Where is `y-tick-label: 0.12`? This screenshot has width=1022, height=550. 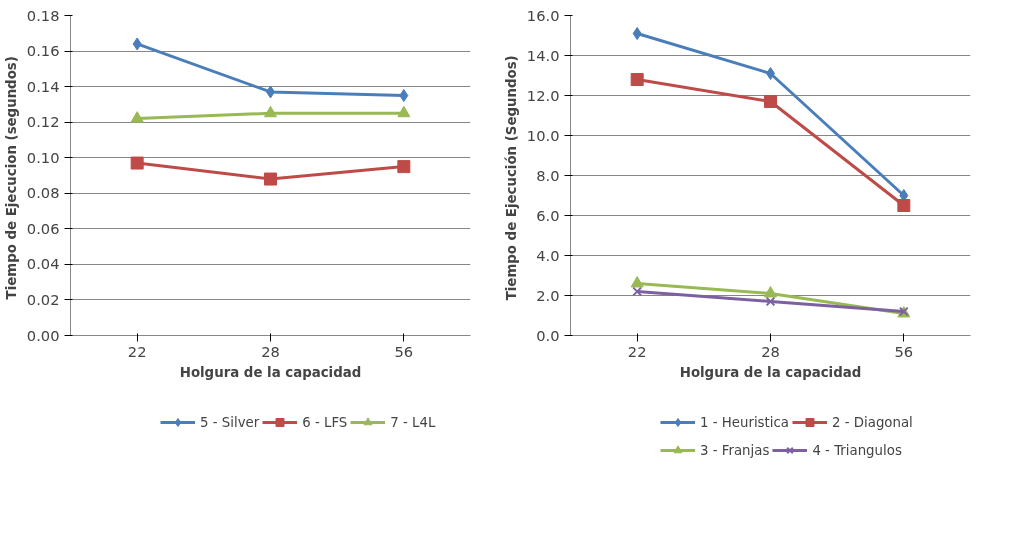 y-tick-label: 0.12 is located at coordinates (43, 122).